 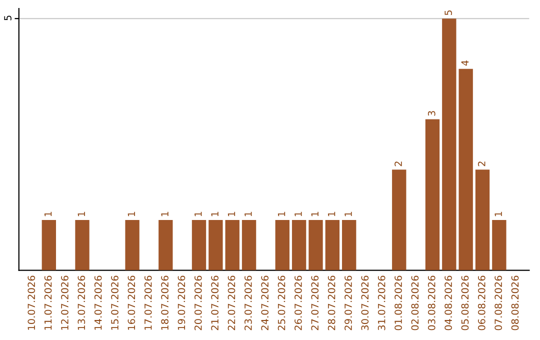 I want to click on x-tick-label: 20.07.2026, so click(x=198, y=303).